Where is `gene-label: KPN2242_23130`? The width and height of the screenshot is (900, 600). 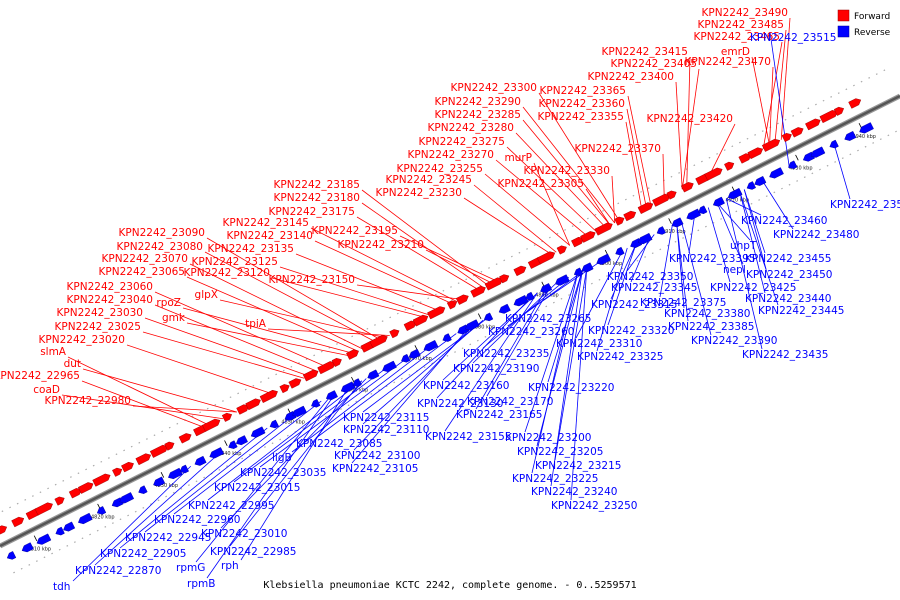 gene-label: KPN2242_23130 is located at coordinates (460, 404).